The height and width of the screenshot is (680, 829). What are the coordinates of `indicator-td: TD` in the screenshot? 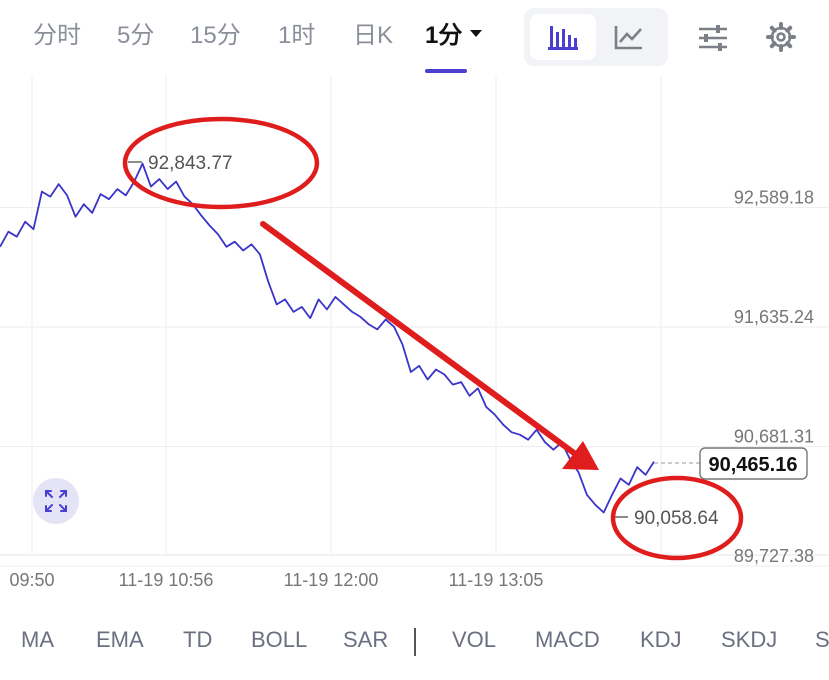 It's located at (198, 639).